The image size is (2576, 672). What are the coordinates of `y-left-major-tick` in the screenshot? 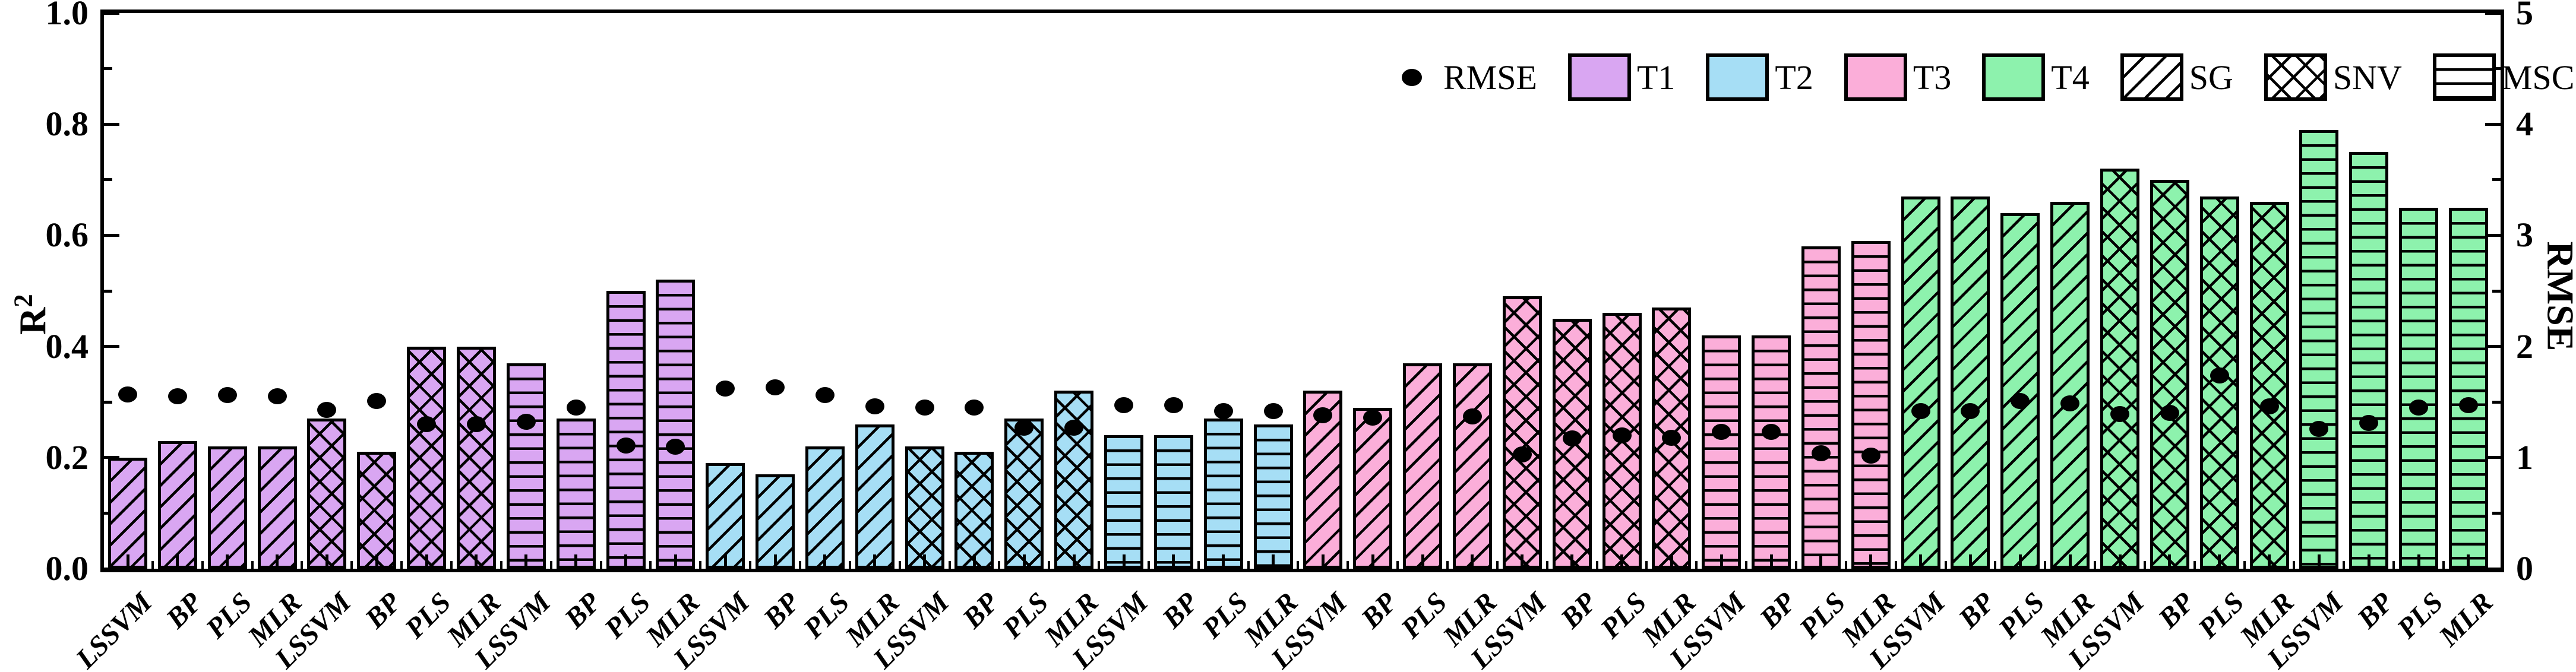 It's located at (111, 568).